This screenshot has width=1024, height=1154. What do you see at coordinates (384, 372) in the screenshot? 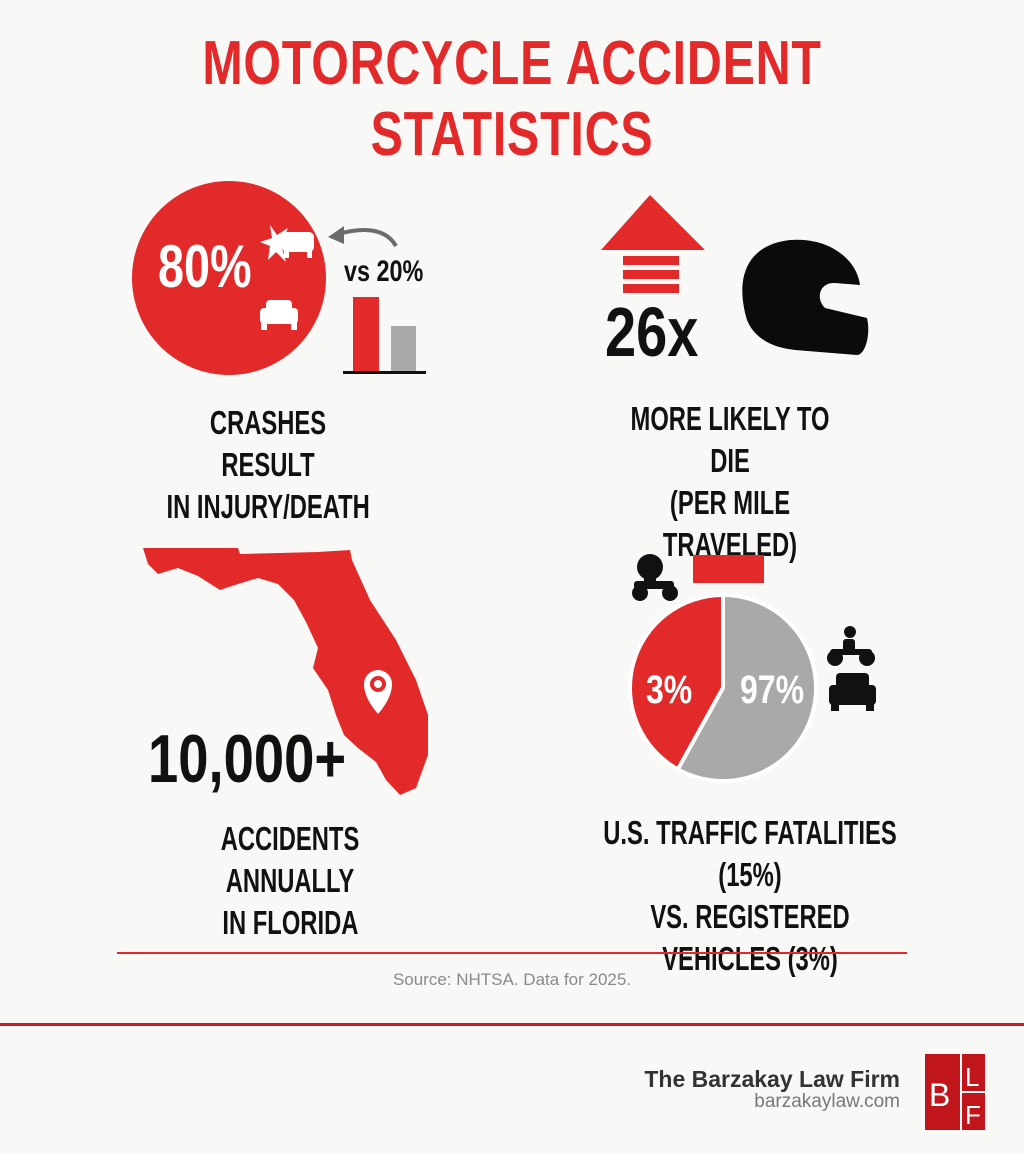
I see `bar-baseline` at bounding box center [384, 372].